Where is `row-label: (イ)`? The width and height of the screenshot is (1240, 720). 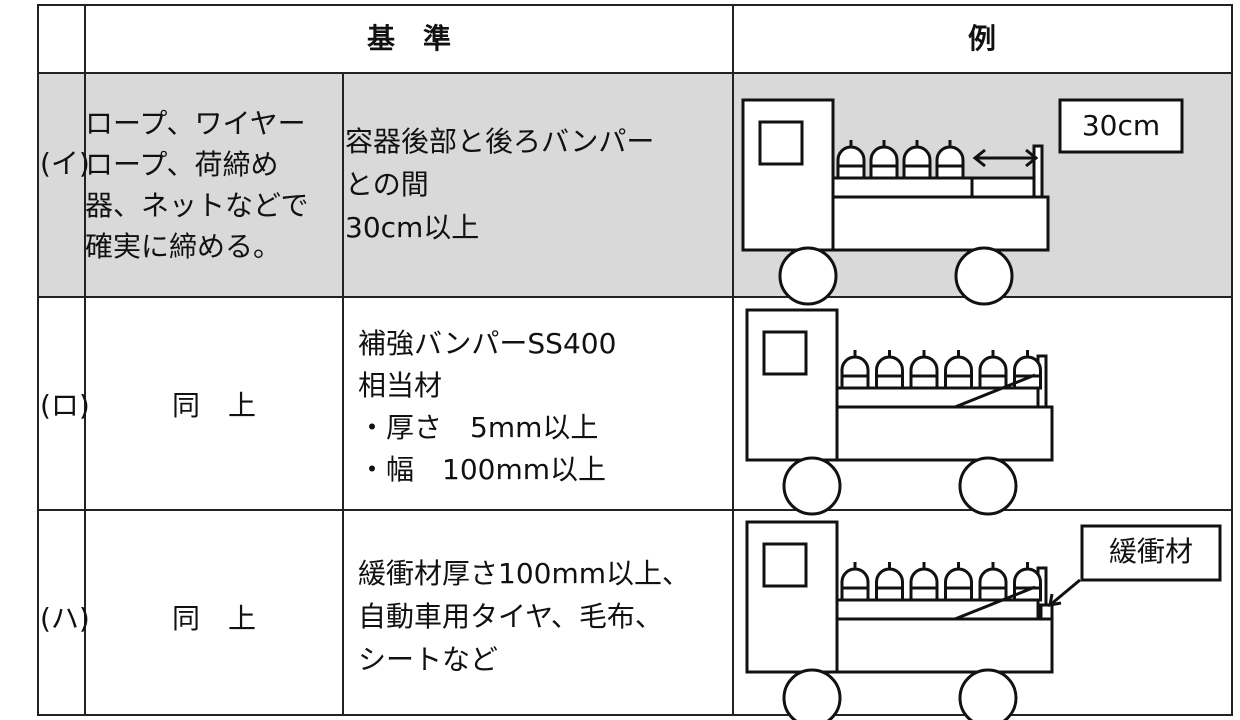 row-label: (イ) is located at coordinates (65, 163).